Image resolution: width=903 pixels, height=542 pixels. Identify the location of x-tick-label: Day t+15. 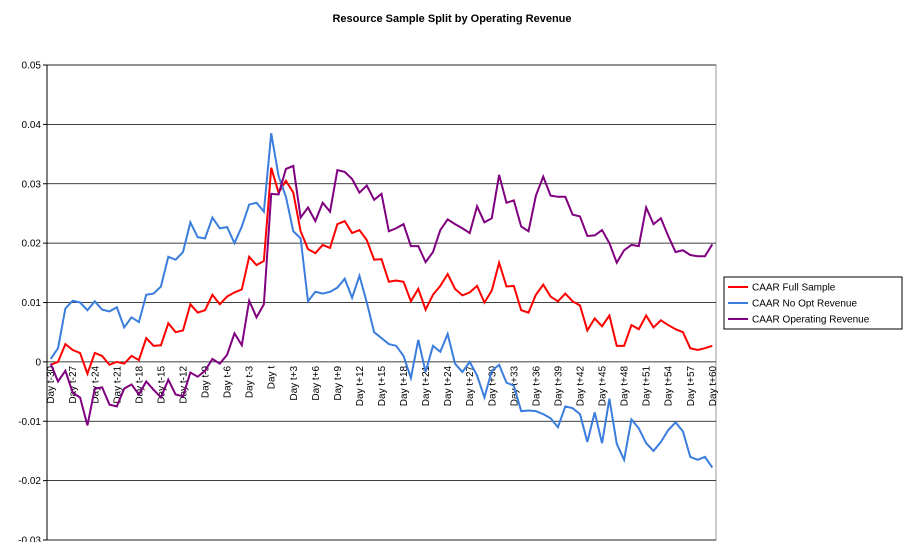
(382, 385).